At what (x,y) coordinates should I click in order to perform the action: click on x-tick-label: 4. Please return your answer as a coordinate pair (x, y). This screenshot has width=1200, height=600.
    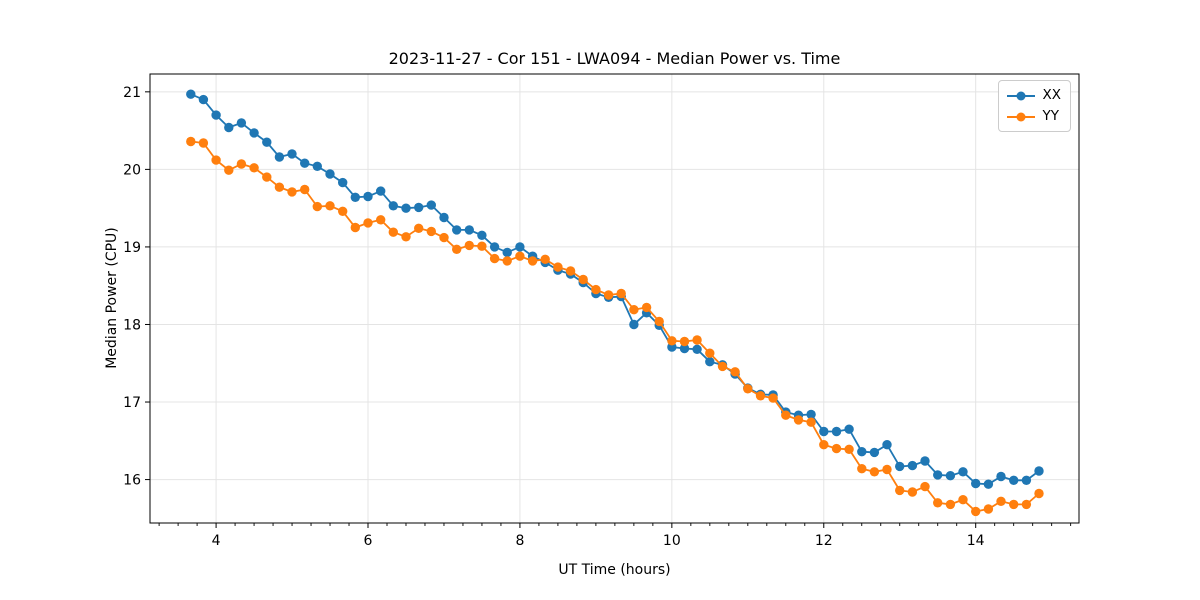
    Looking at the image, I should click on (216, 541).